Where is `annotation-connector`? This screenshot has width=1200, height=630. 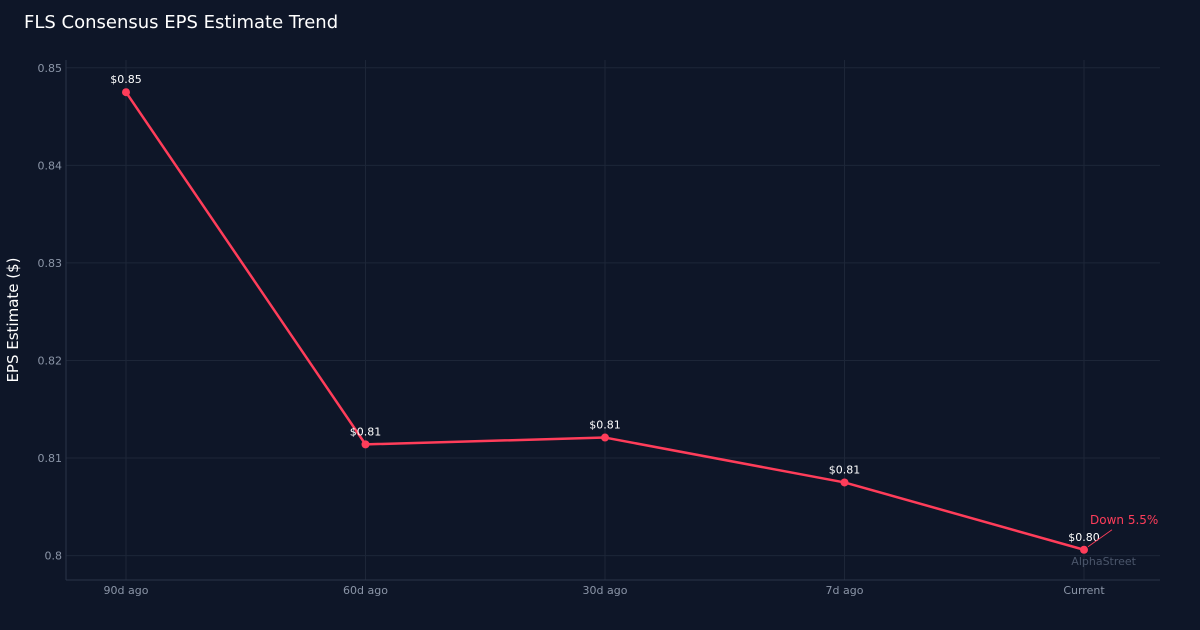 annotation-connector is located at coordinates (1100, 538).